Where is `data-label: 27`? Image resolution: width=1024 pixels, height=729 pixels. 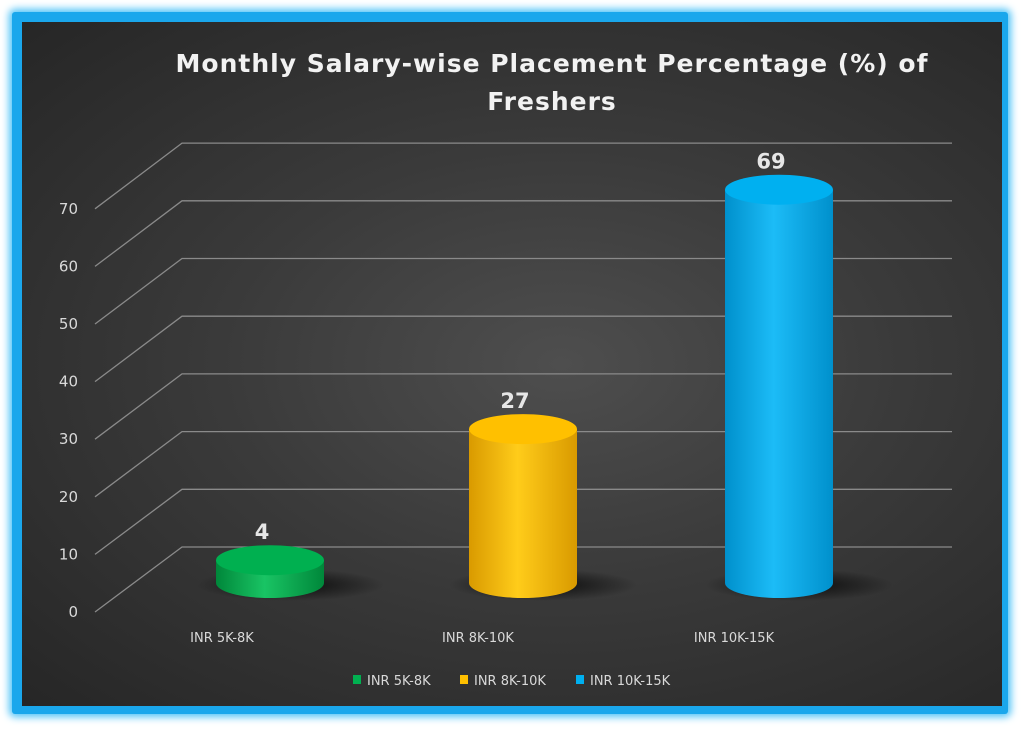
data-label: 27 is located at coordinates (514, 401).